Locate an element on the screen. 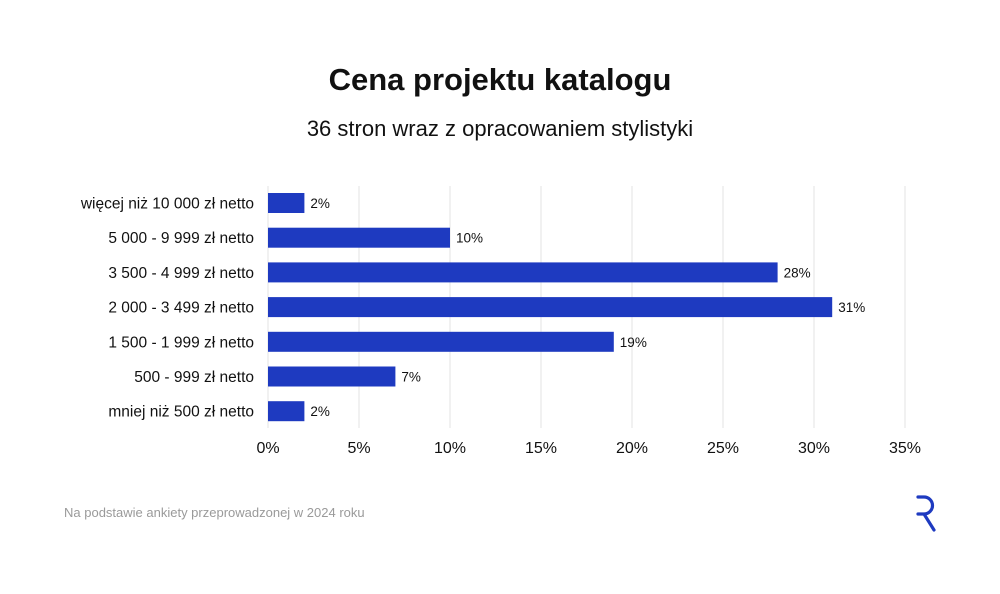 This screenshot has height=594, width=1000. chart-title: Cena projektu katalogu is located at coordinates (500, 79).